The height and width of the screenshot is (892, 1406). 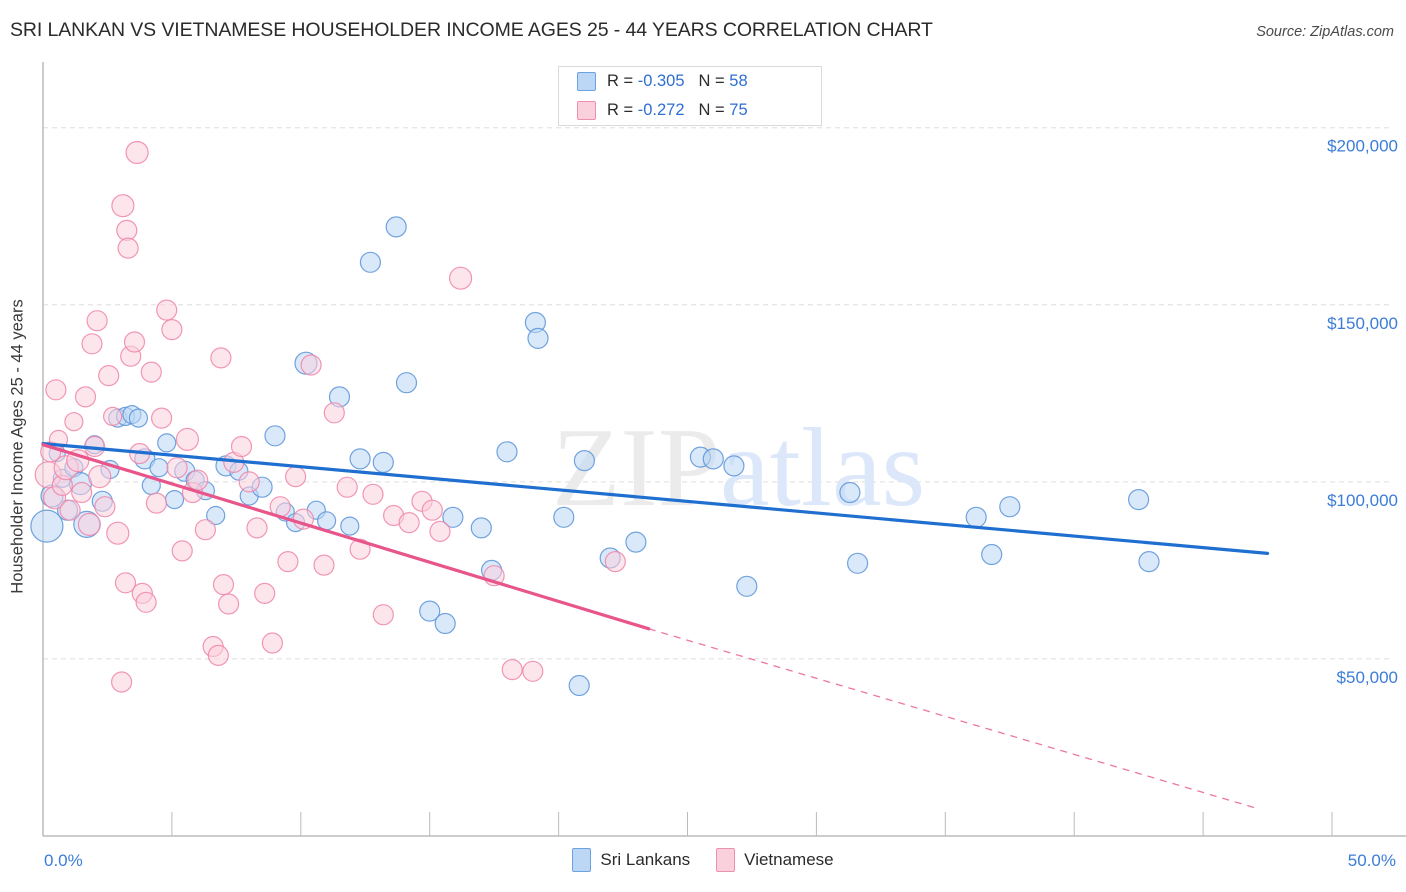 I want to click on source-attribution: Source: ZipAtlas.com, so click(x=1325, y=32).